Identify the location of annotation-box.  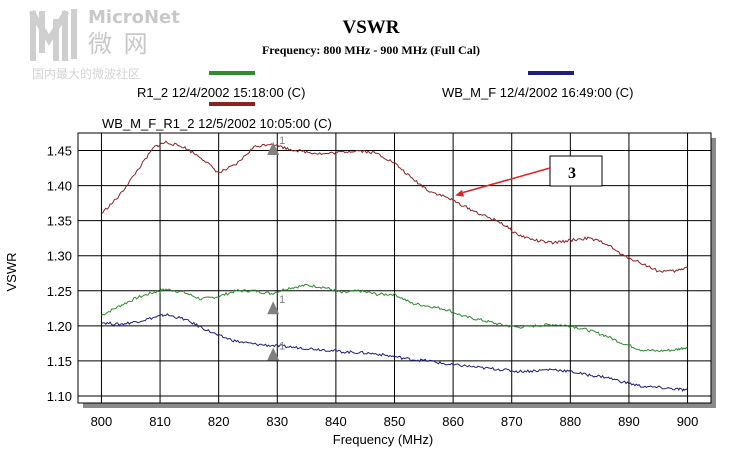
(576, 171).